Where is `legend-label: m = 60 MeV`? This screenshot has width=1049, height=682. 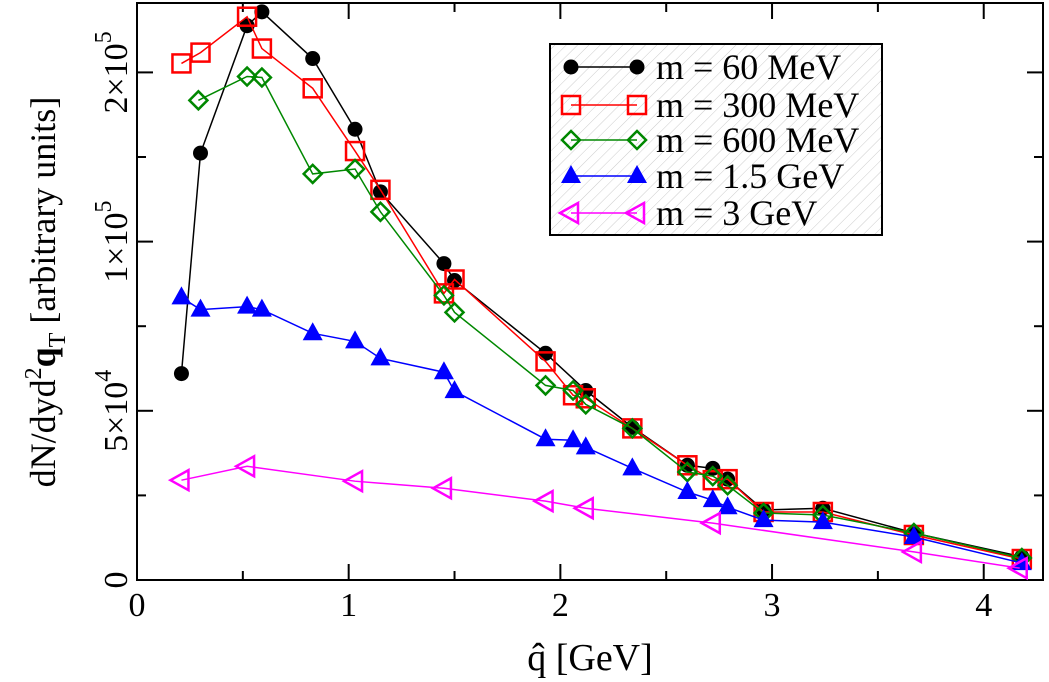 legend-label: m = 60 MeV is located at coordinates (748, 67).